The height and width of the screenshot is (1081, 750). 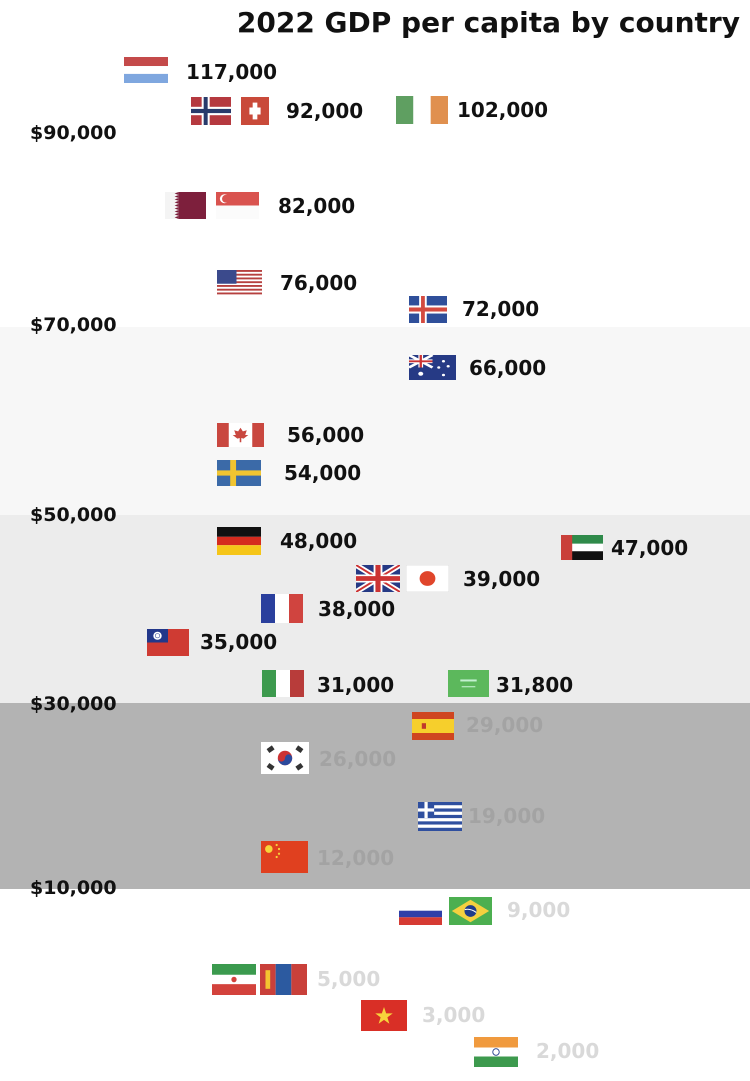 What do you see at coordinates (237, 205) in the screenshot?
I see `singapore-flag-icon` at bounding box center [237, 205].